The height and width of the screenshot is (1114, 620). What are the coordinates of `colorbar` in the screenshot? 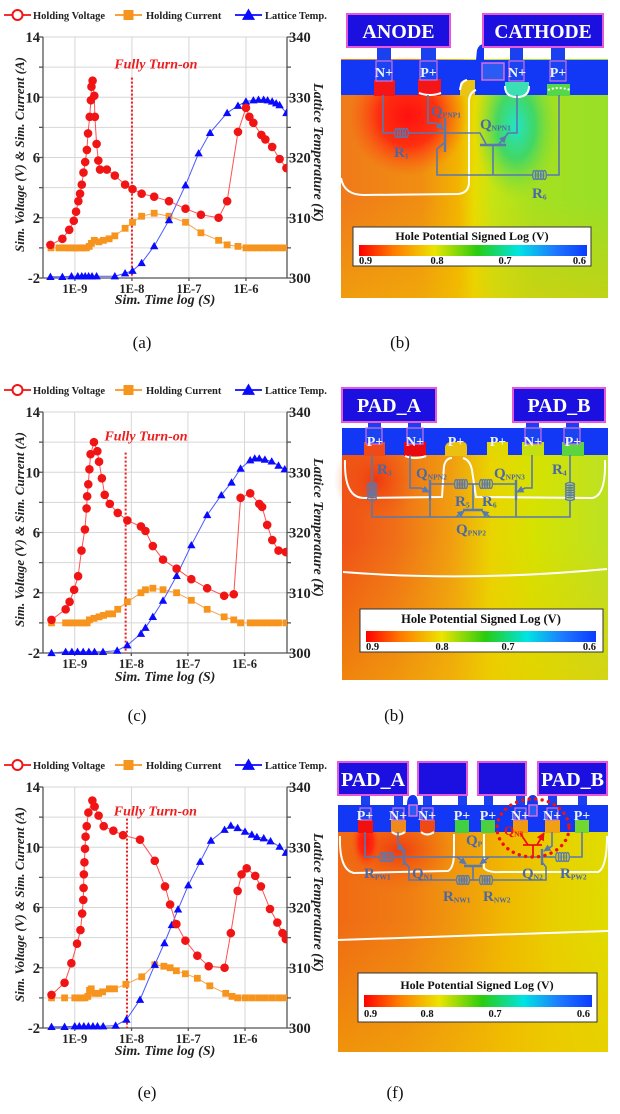 It's located at (478, 1001).